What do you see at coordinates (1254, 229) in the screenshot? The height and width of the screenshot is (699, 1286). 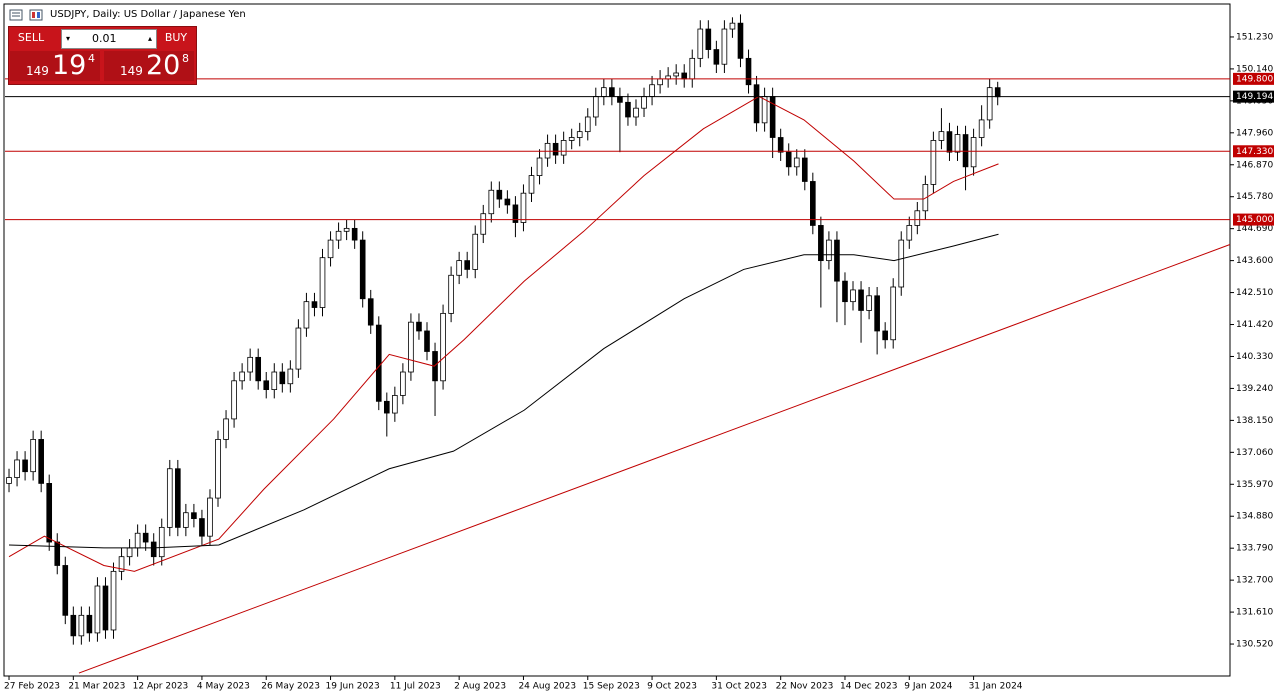 I see `y-tick-label: 144.690` at bounding box center [1254, 229].